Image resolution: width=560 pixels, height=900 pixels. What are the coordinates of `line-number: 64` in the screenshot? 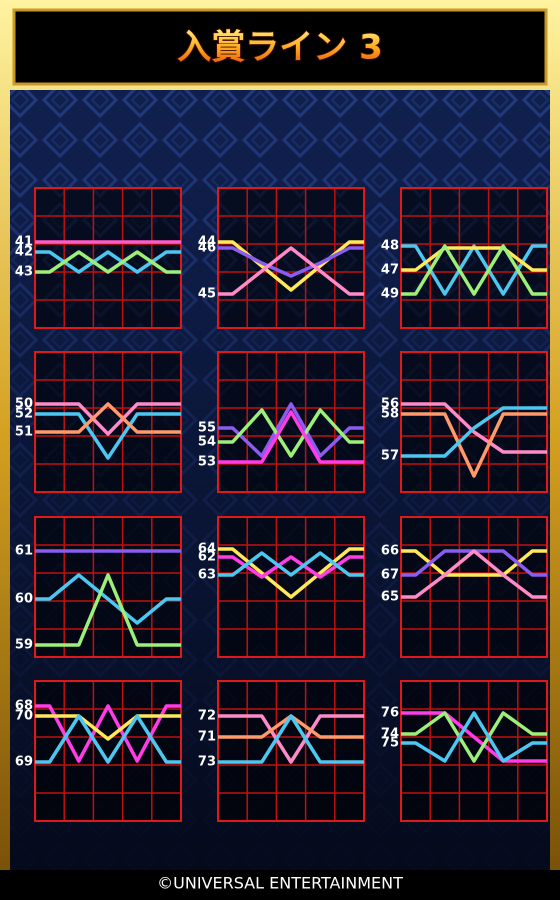 It's located at (207, 549).